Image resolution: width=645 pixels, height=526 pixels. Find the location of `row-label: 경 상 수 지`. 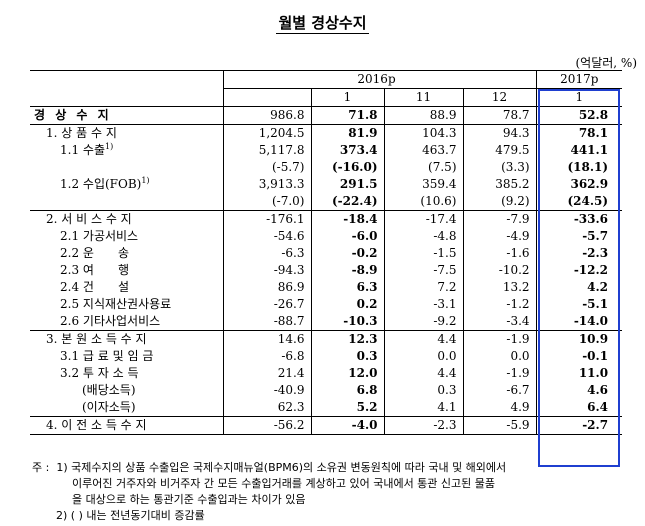

row-label: 경 상 수 지 is located at coordinates (126, 115).